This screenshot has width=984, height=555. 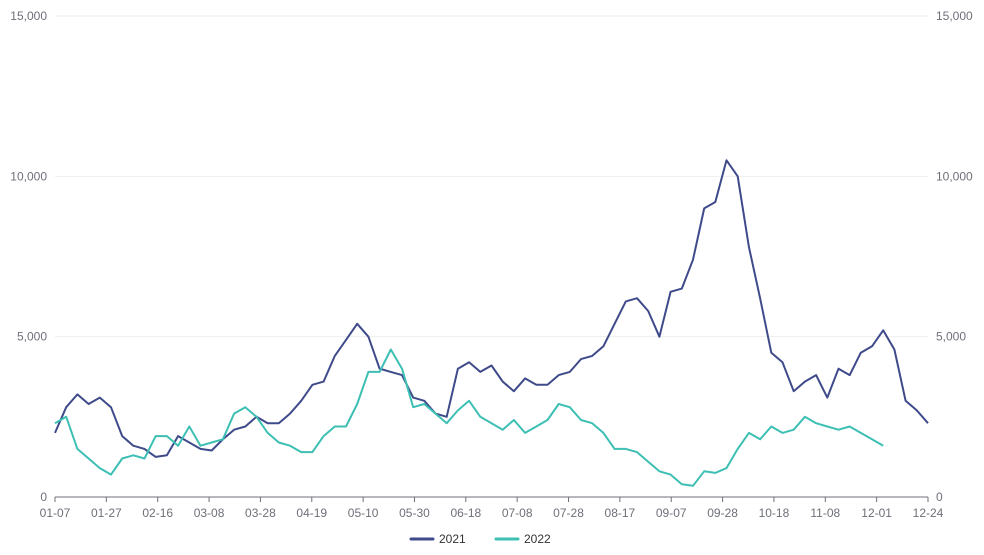 I want to click on x-tick-label: 05-30, so click(x=414, y=513).